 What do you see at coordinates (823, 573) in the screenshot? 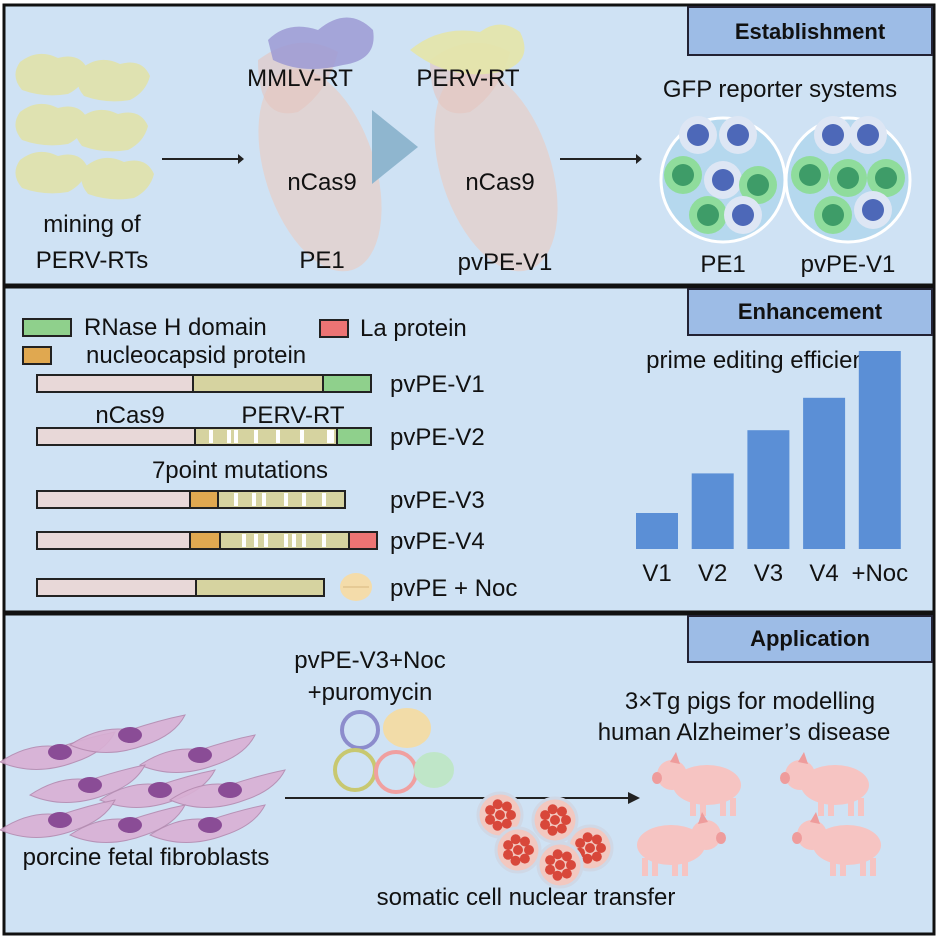
I see `x-tick-label: V4` at bounding box center [823, 573].